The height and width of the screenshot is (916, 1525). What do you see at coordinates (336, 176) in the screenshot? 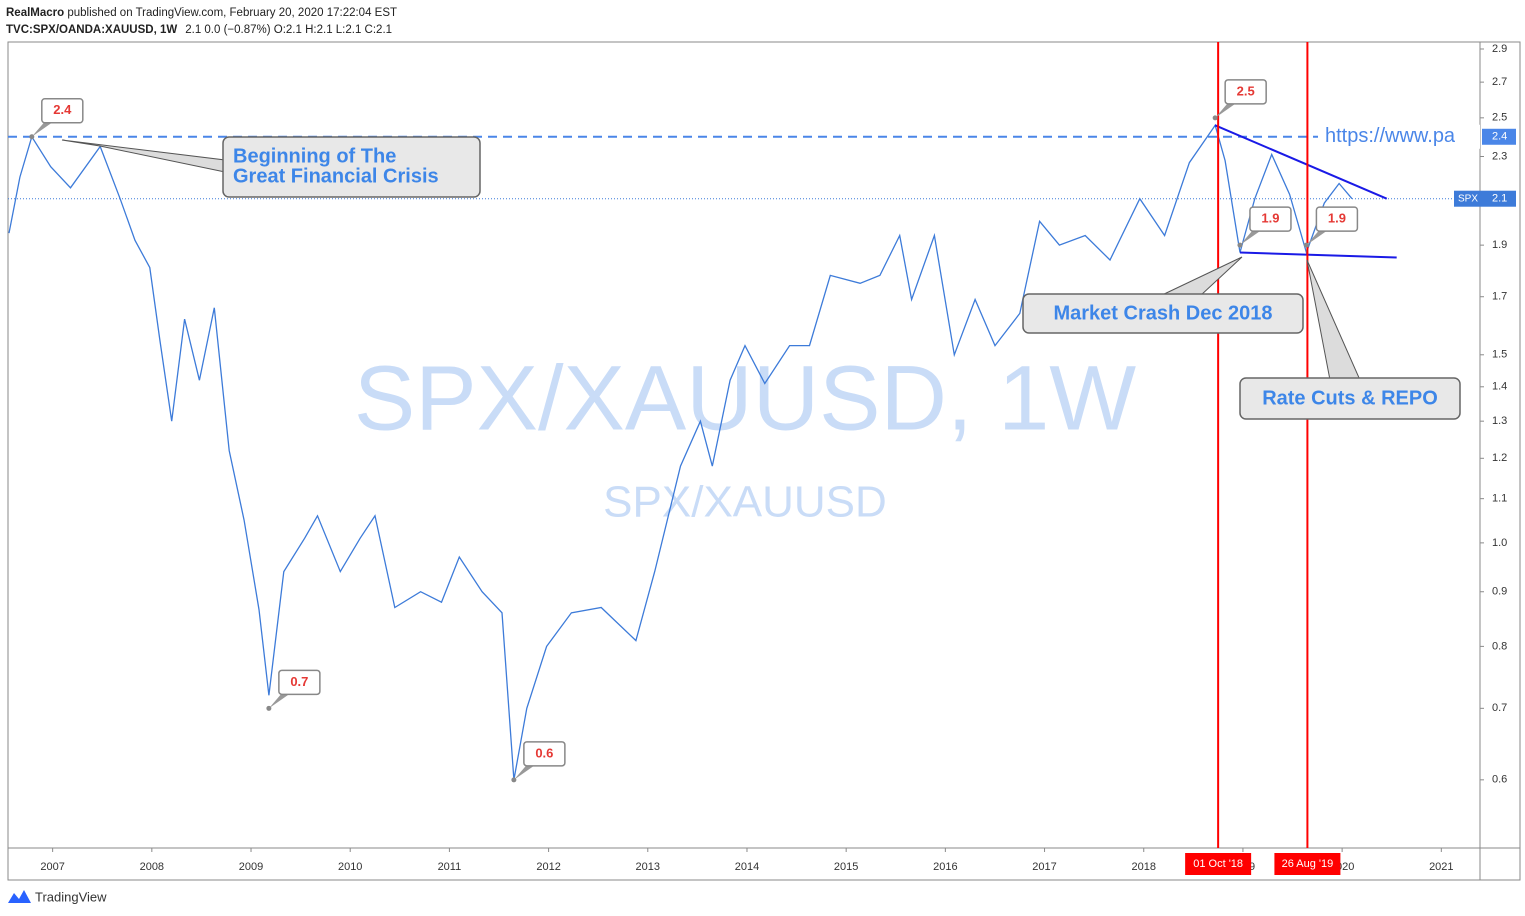
I see `callout-text: Great Financial Crisis` at bounding box center [336, 176].